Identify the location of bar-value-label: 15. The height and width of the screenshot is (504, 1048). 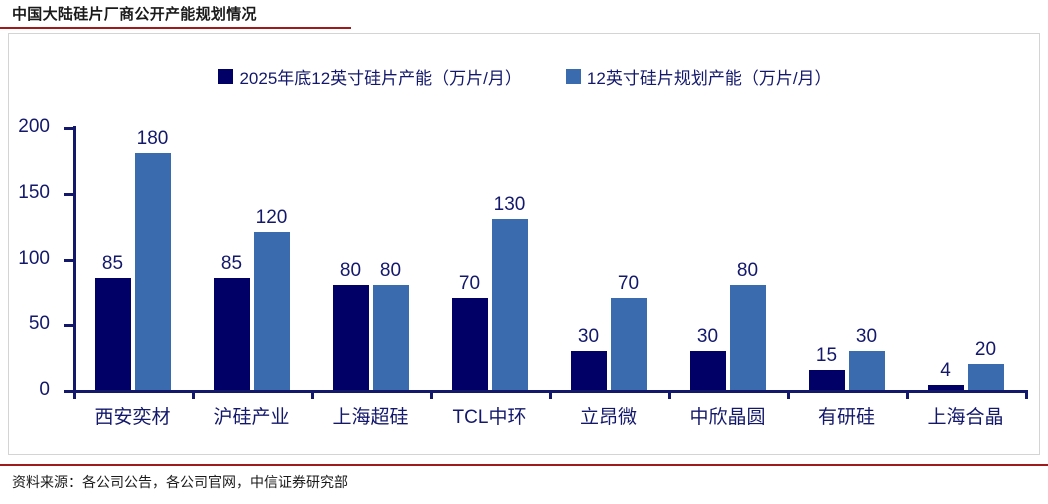
(826, 356).